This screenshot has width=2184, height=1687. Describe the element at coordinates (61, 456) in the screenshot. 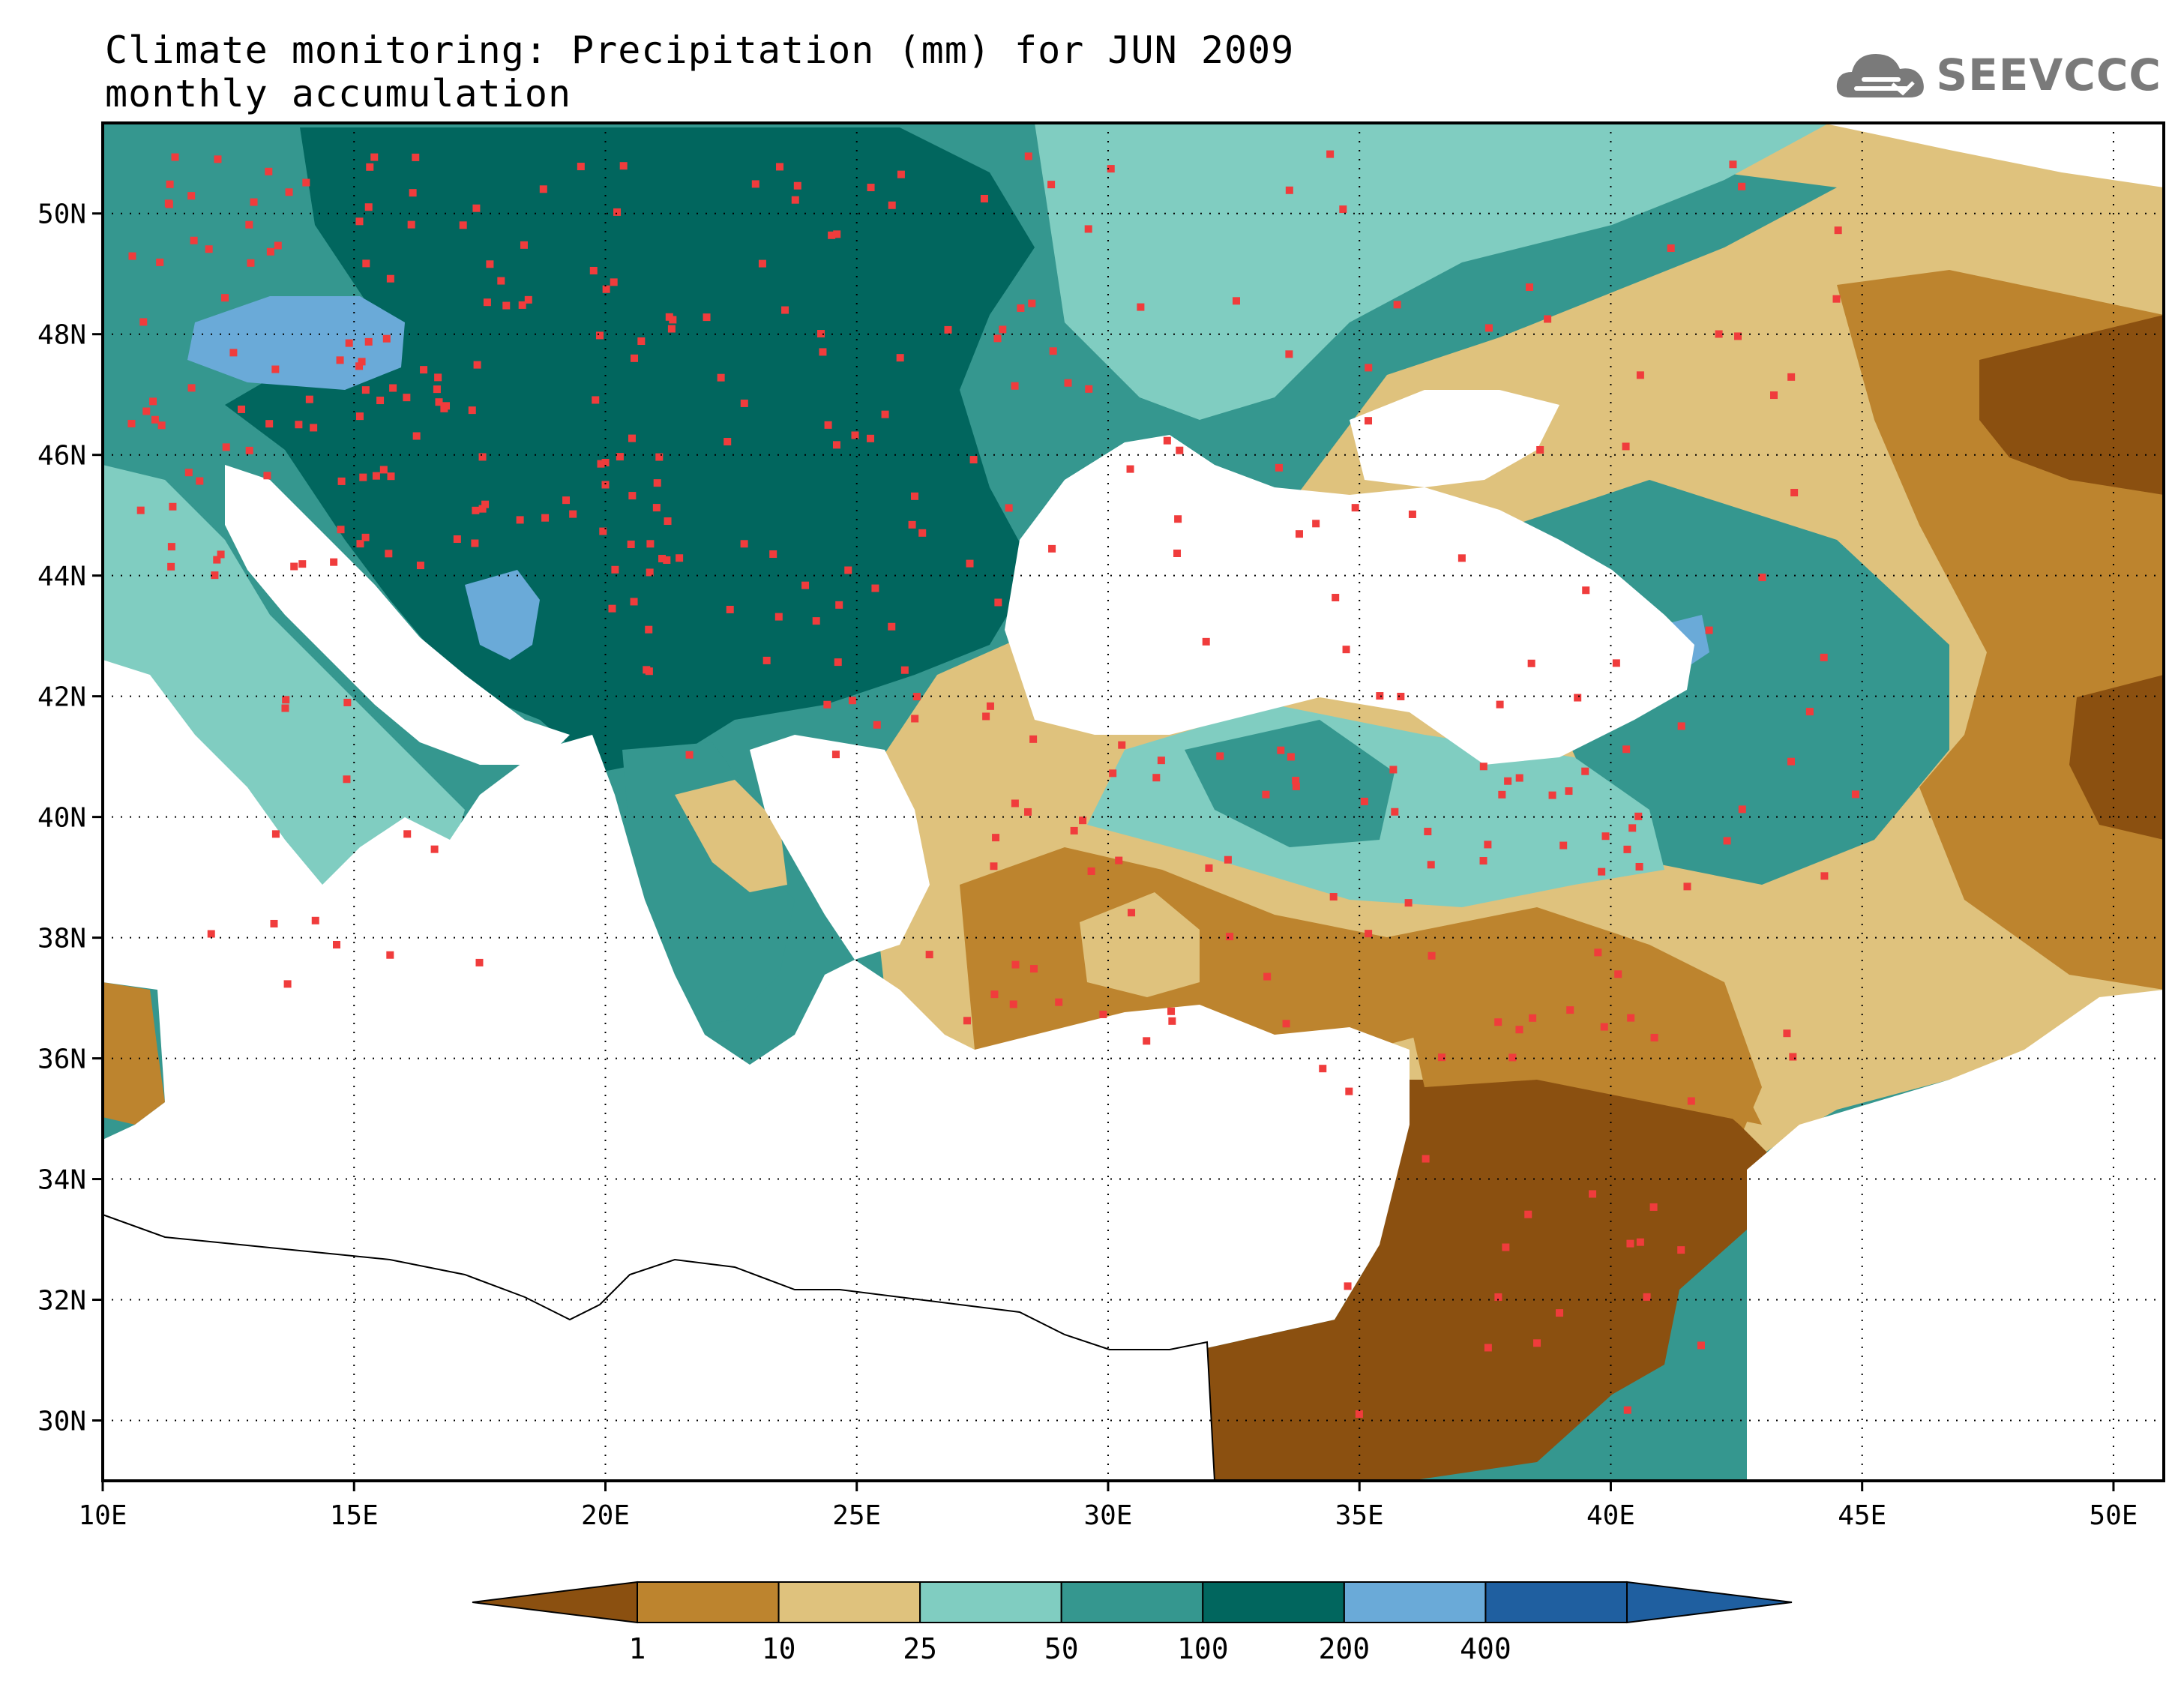

I see `y-tick-label: 46N` at that location.